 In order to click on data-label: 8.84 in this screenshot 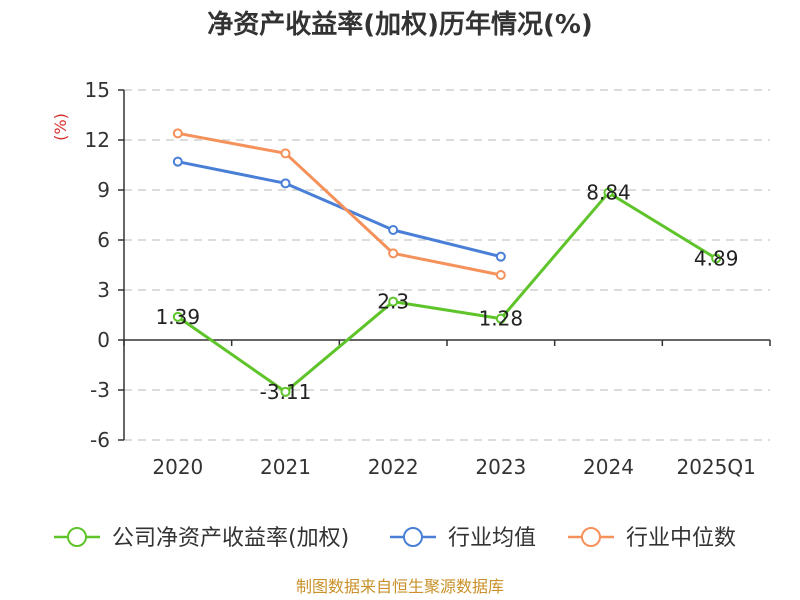, I will do `click(608, 193)`.